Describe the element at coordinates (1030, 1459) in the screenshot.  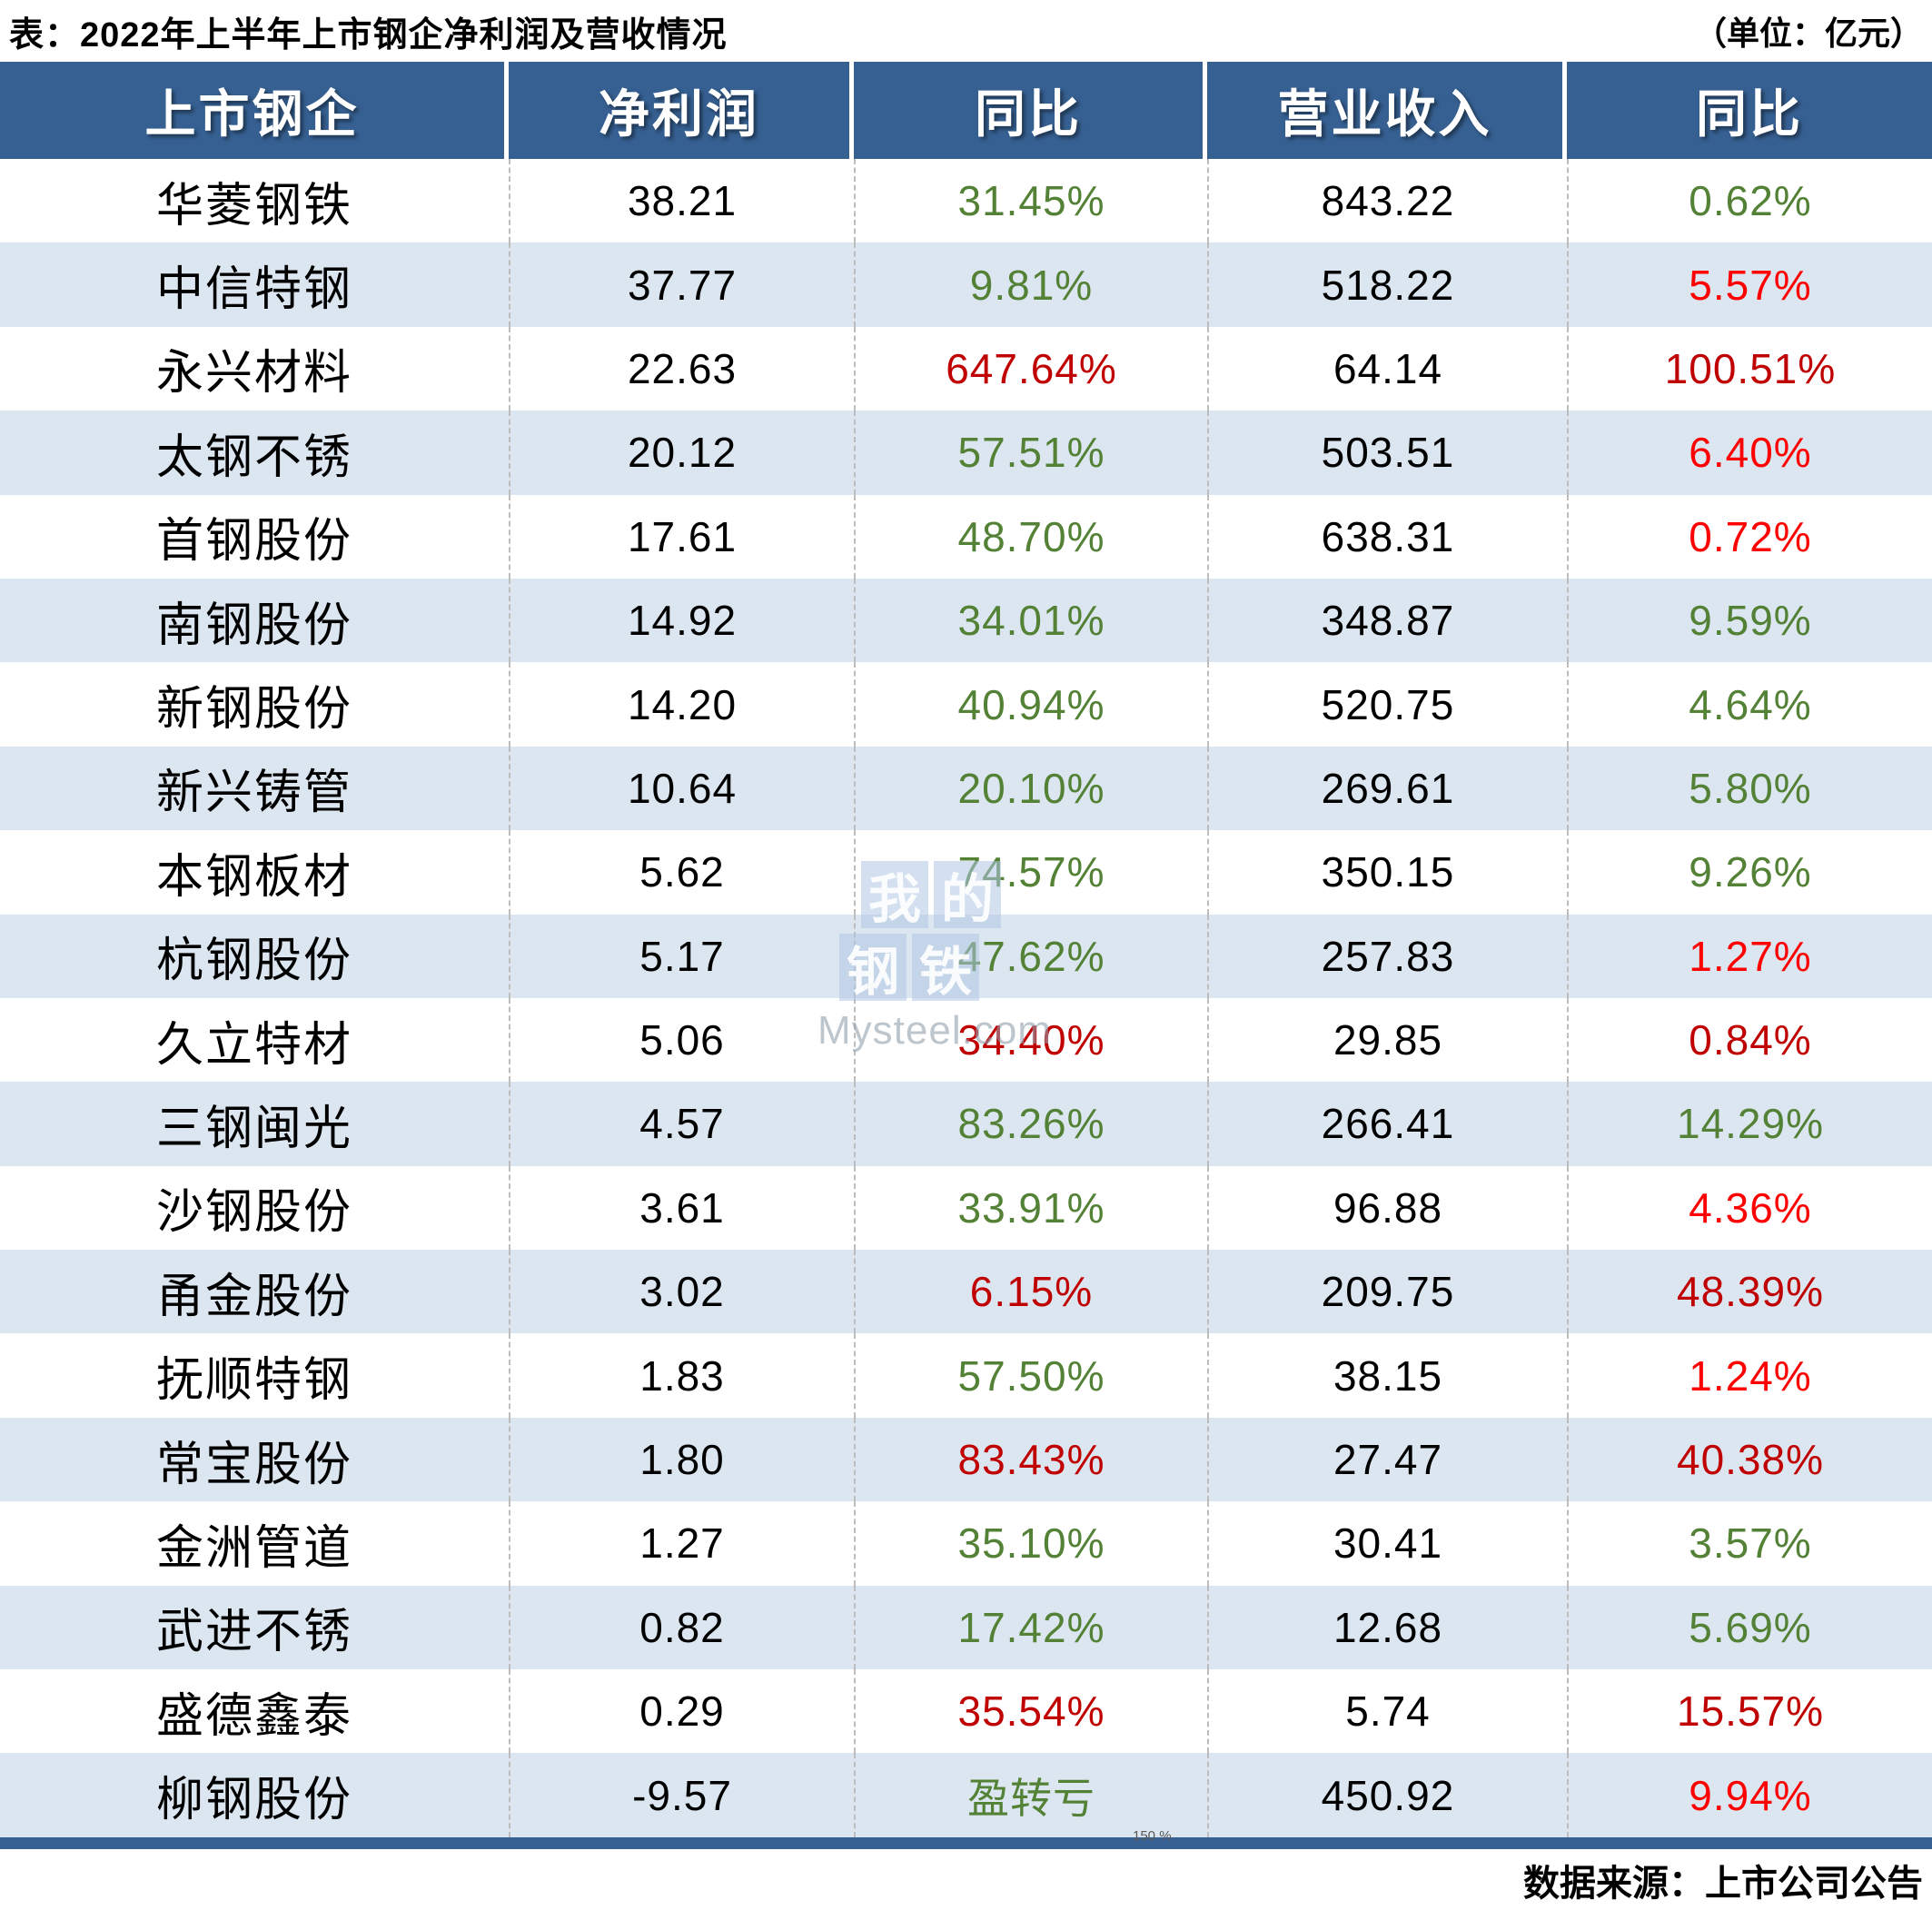
I see `np-yoy-cell: 83.43%` at that location.